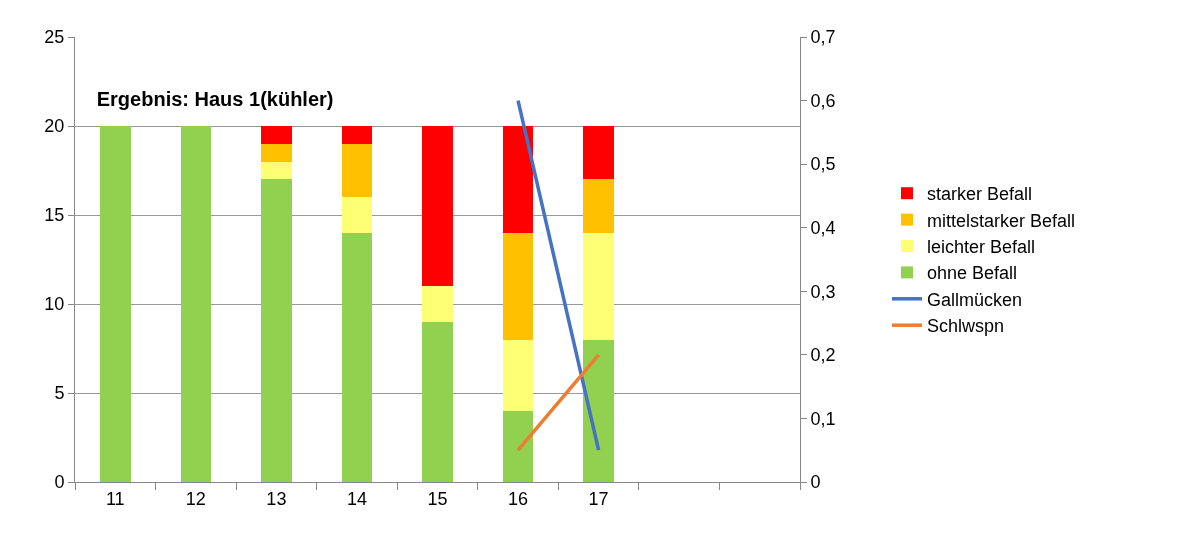 Image resolution: width=1190 pixels, height=542 pixels. I want to click on x-tick-label: 12, so click(195, 498).